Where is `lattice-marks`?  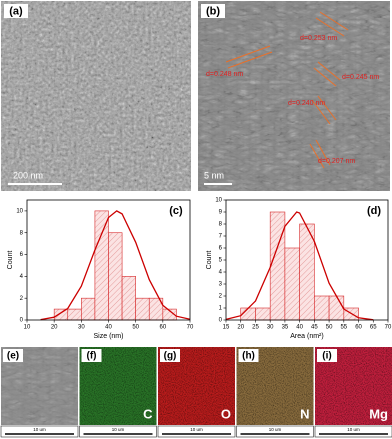 lattice-marks is located at coordinates (287, 90).